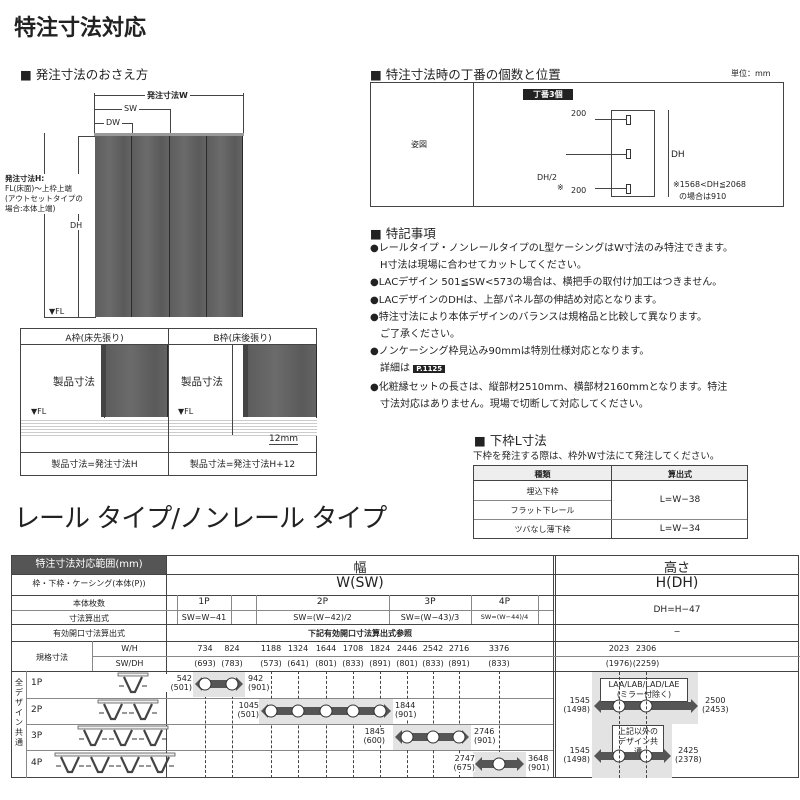 This screenshot has height=800, width=800. I want to click on std-dh-value: (2259), so click(646, 663).